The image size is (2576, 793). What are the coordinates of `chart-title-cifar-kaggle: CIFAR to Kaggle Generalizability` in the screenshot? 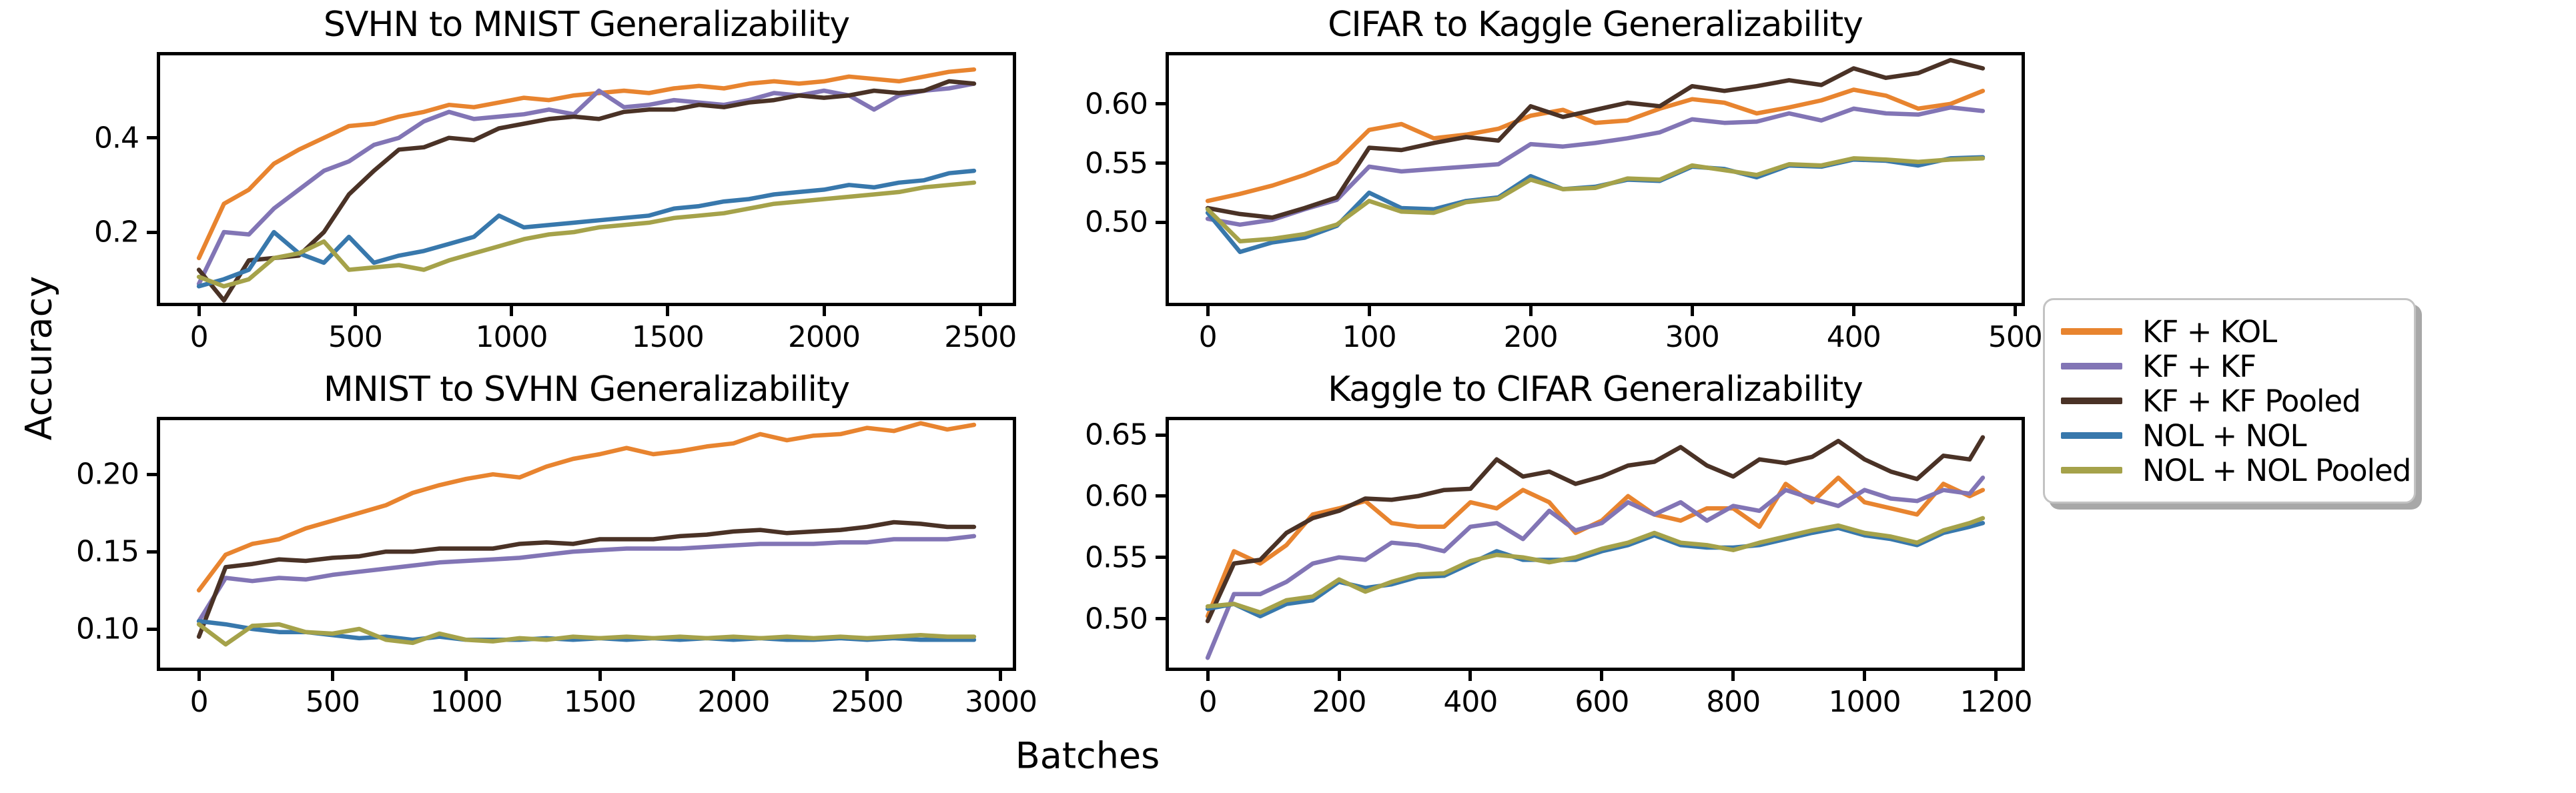 It's located at (1595, 25).